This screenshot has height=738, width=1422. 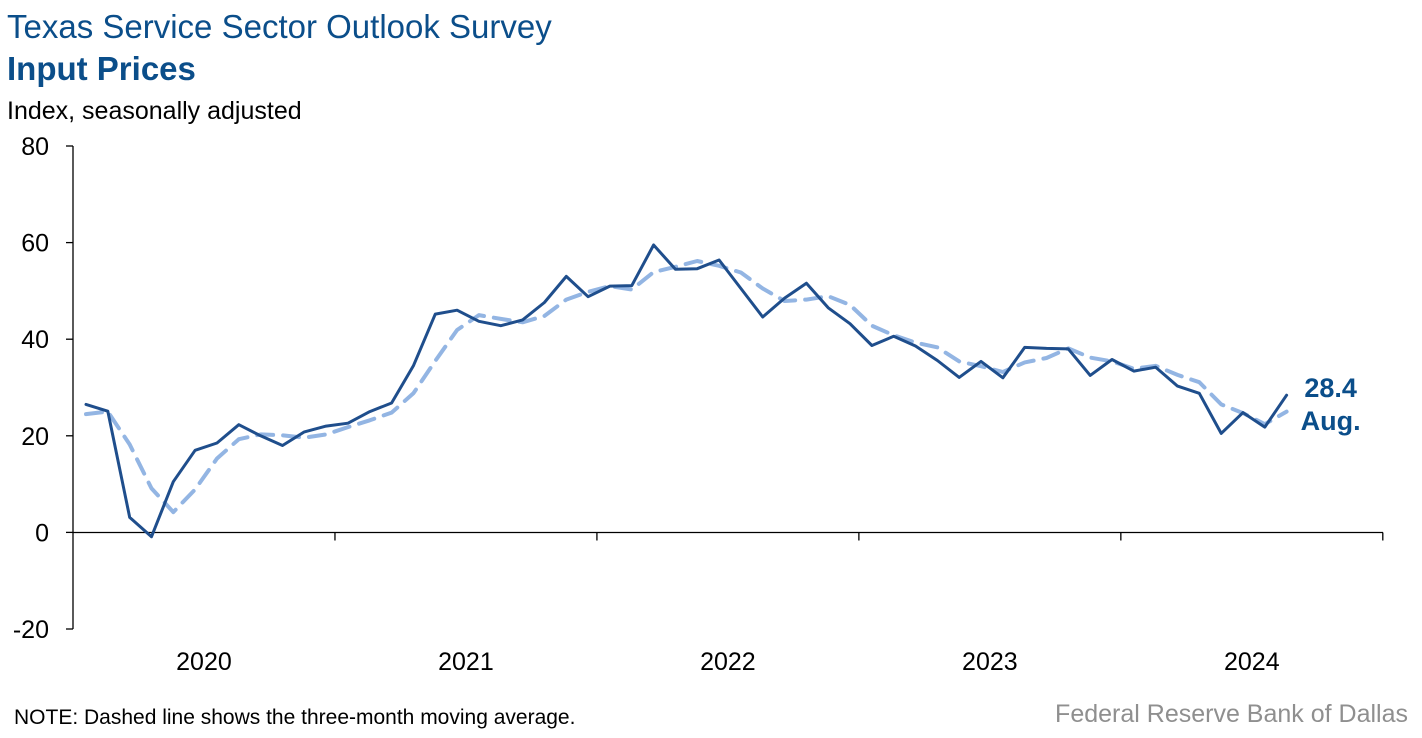 I want to click on x-tick-label: 2022, so click(x=728, y=662).